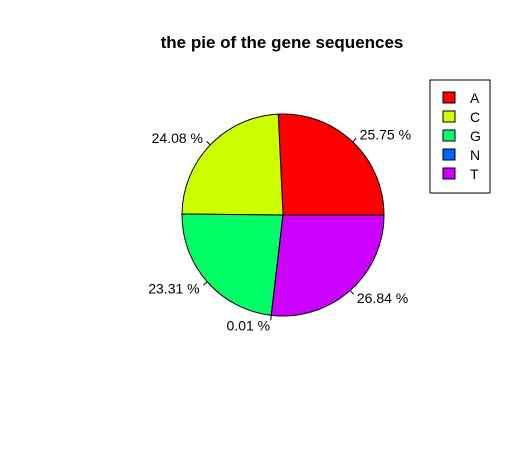  Describe the element at coordinates (351, 292) in the screenshot. I see `slice-label-tick-t` at that location.